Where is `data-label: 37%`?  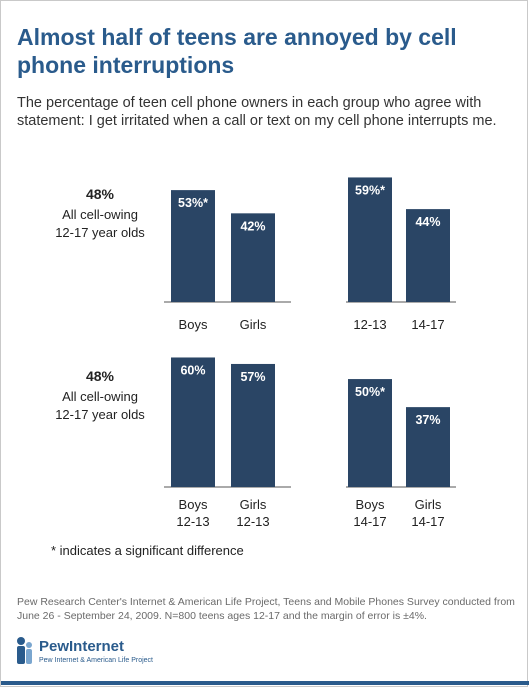 data-label: 37% is located at coordinates (427, 420).